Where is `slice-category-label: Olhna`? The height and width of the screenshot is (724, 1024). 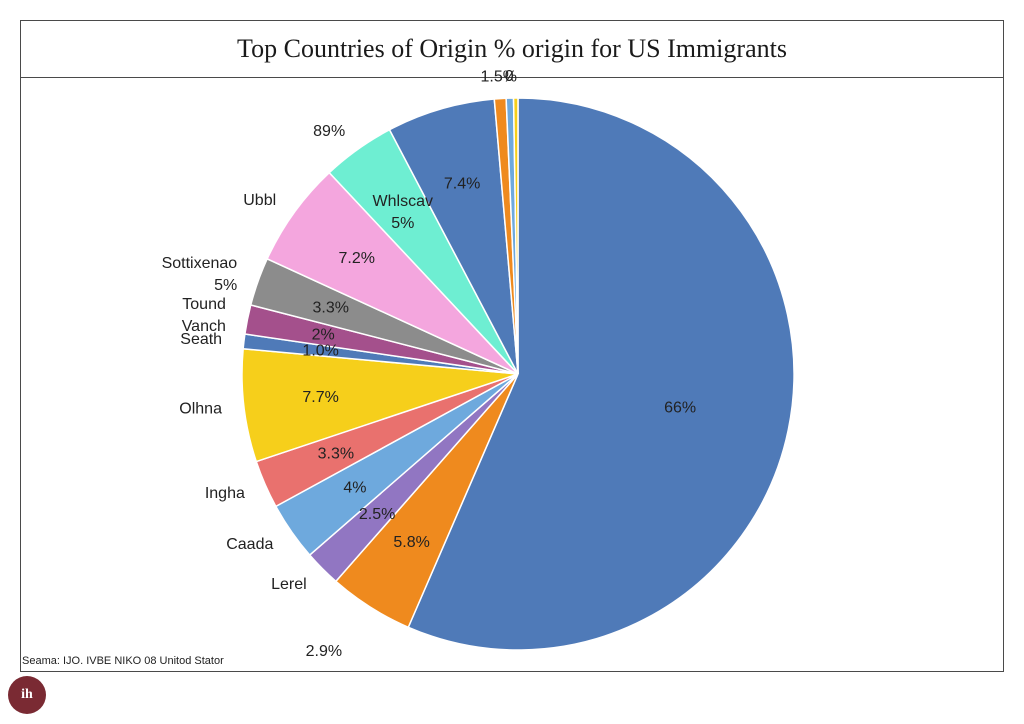 slice-category-label: Olhna is located at coordinates (200, 408).